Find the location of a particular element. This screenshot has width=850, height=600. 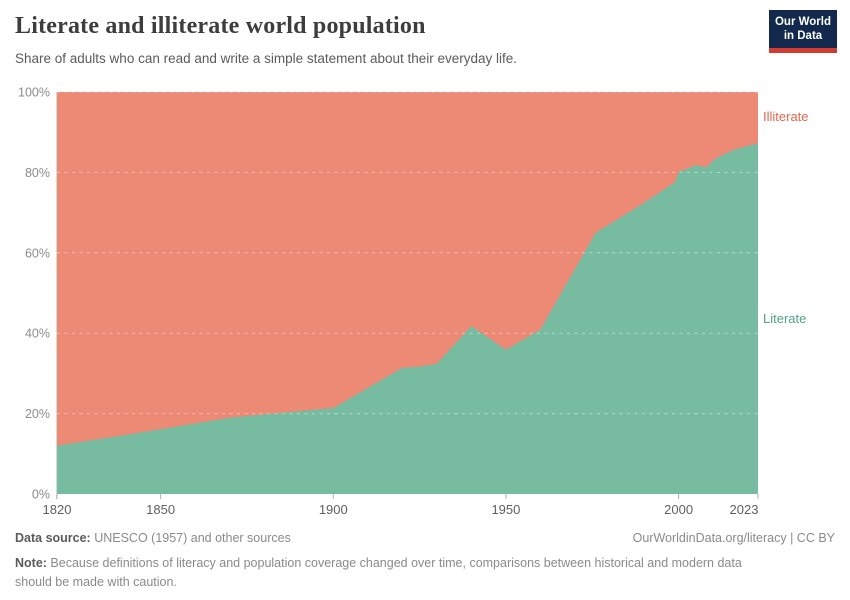

svg-text: 1820 is located at coordinates (57, 509).